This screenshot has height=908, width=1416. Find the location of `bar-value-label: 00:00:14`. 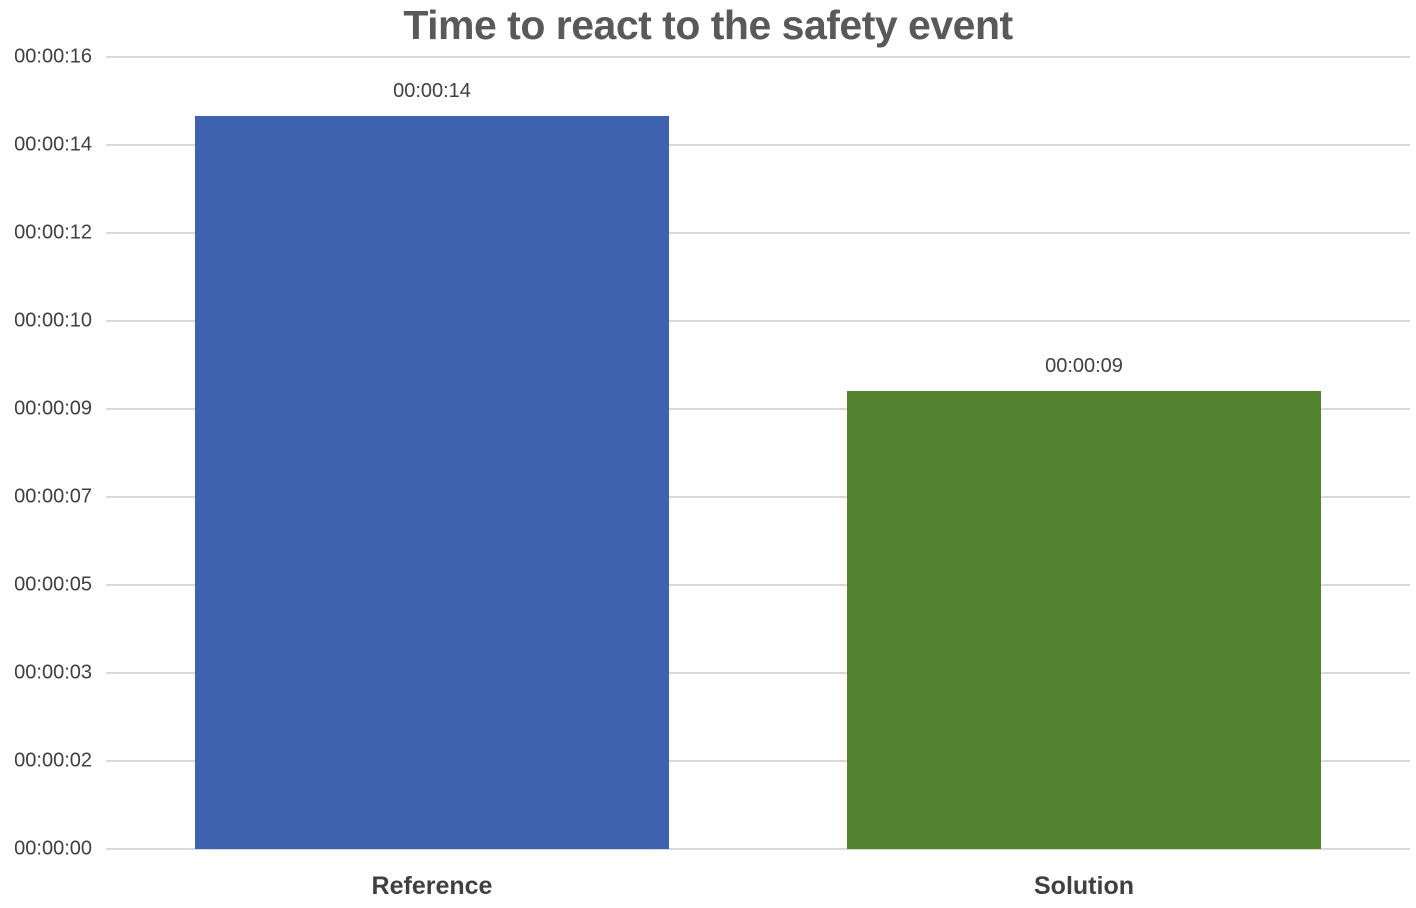

bar-value-label: 00:00:14 is located at coordinates (432, 90).